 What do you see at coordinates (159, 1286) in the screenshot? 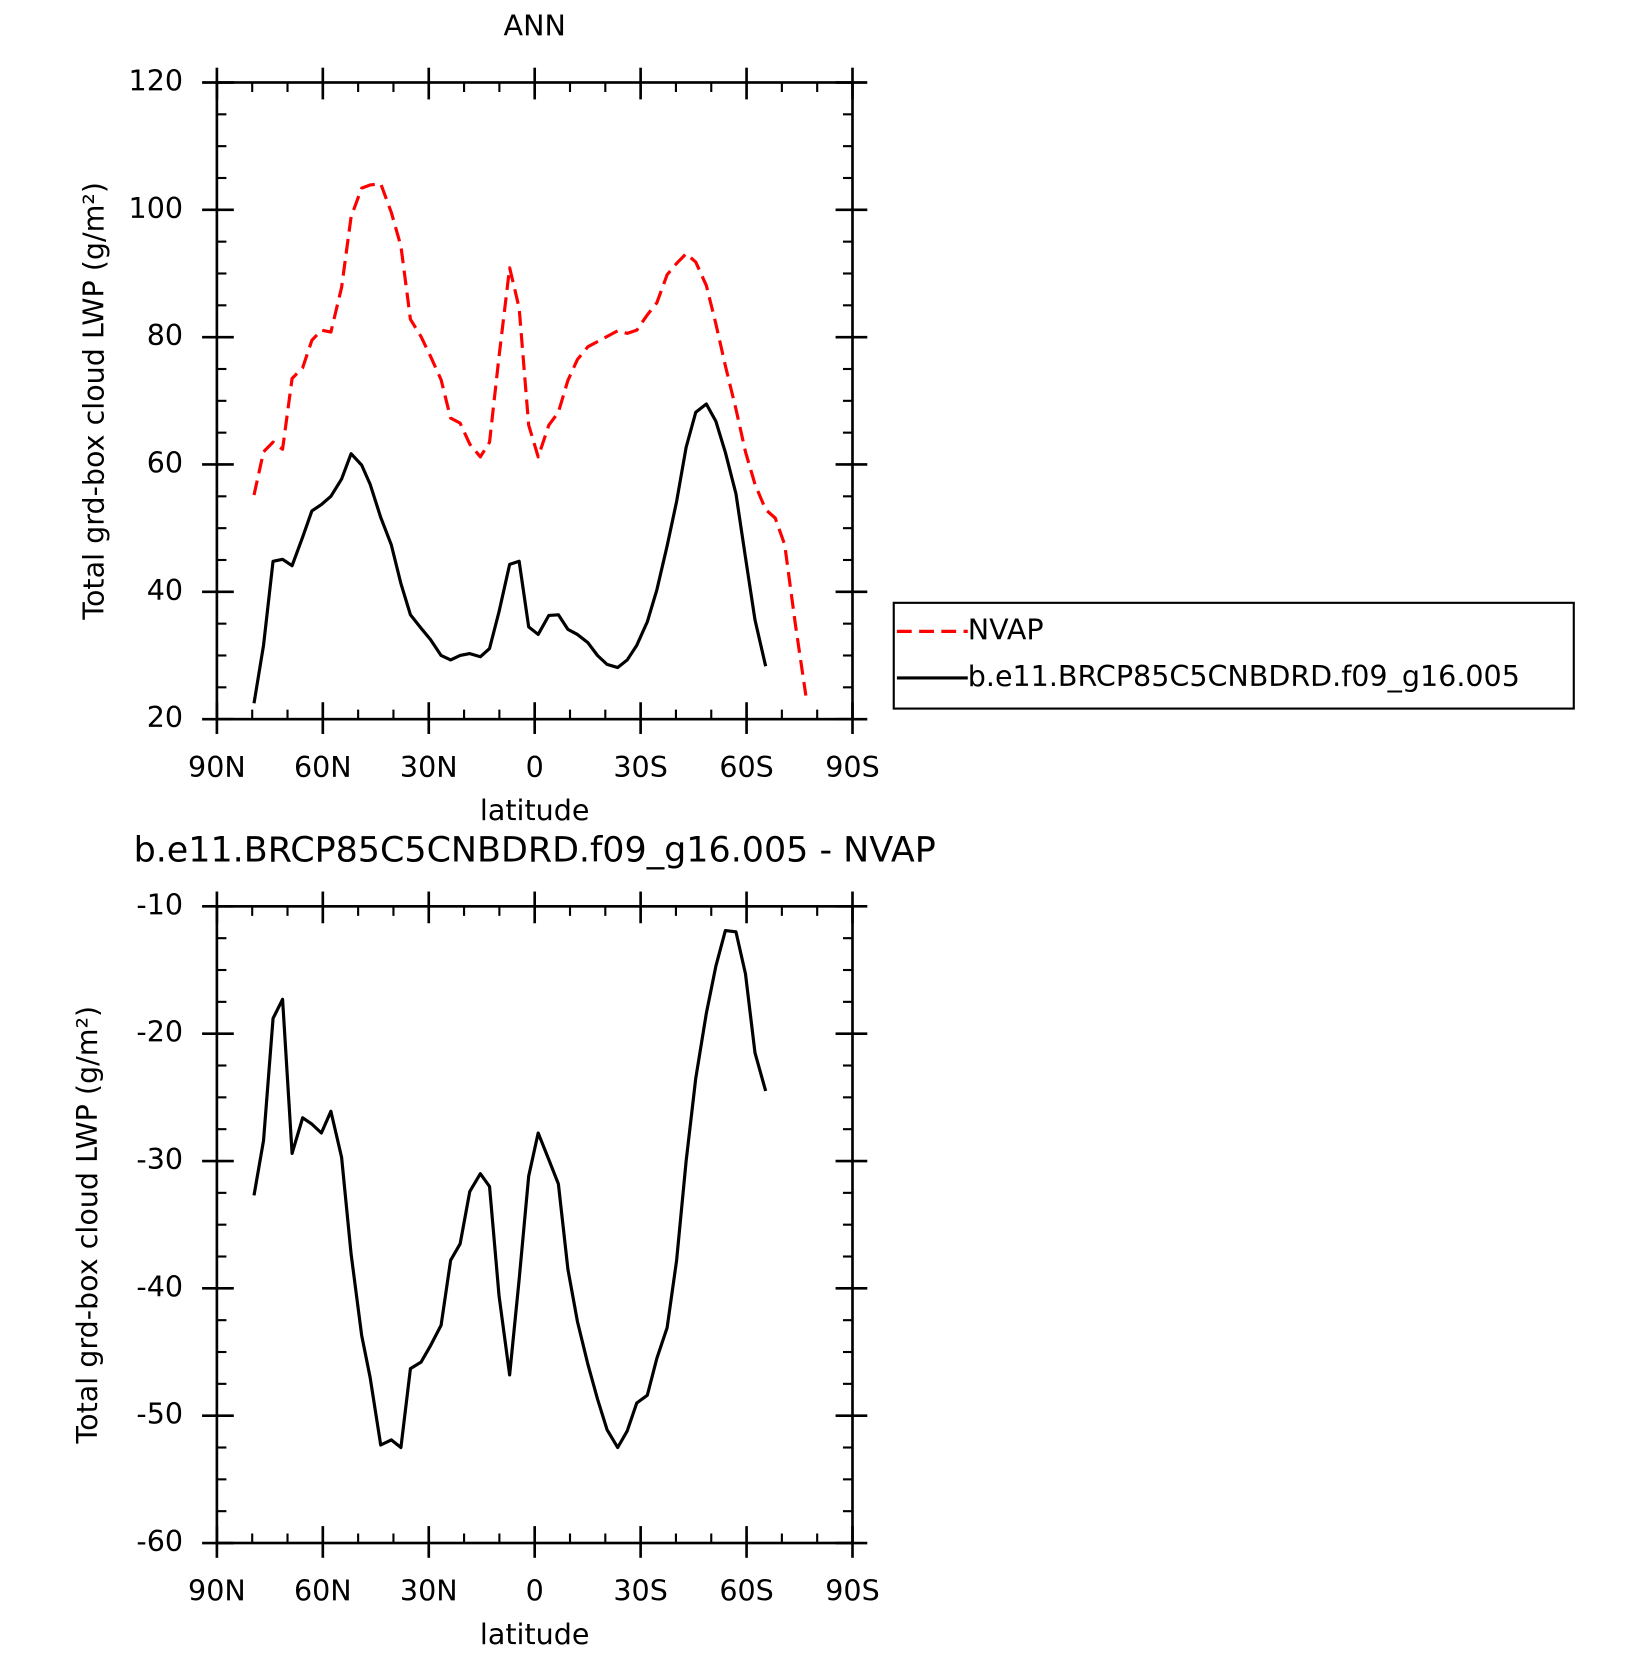
I see `y-tick-label: -40` at bounding box center [159, 1286].